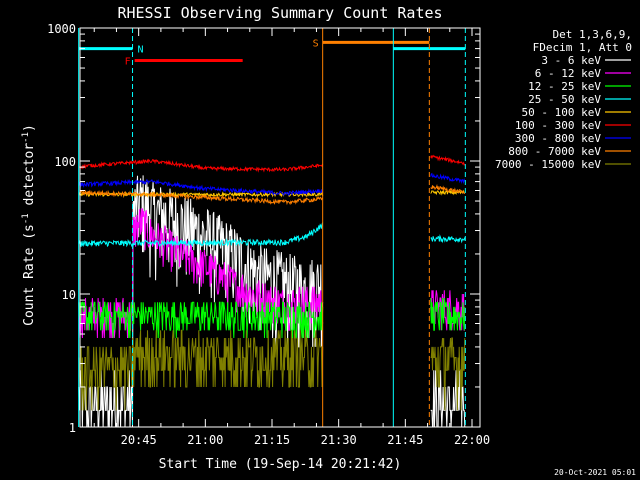  What do you see at coordinates (29, 275) in the screenshot?
I see `y-axis-label-main: Count Rate (s` at bounding box center [29, 275].